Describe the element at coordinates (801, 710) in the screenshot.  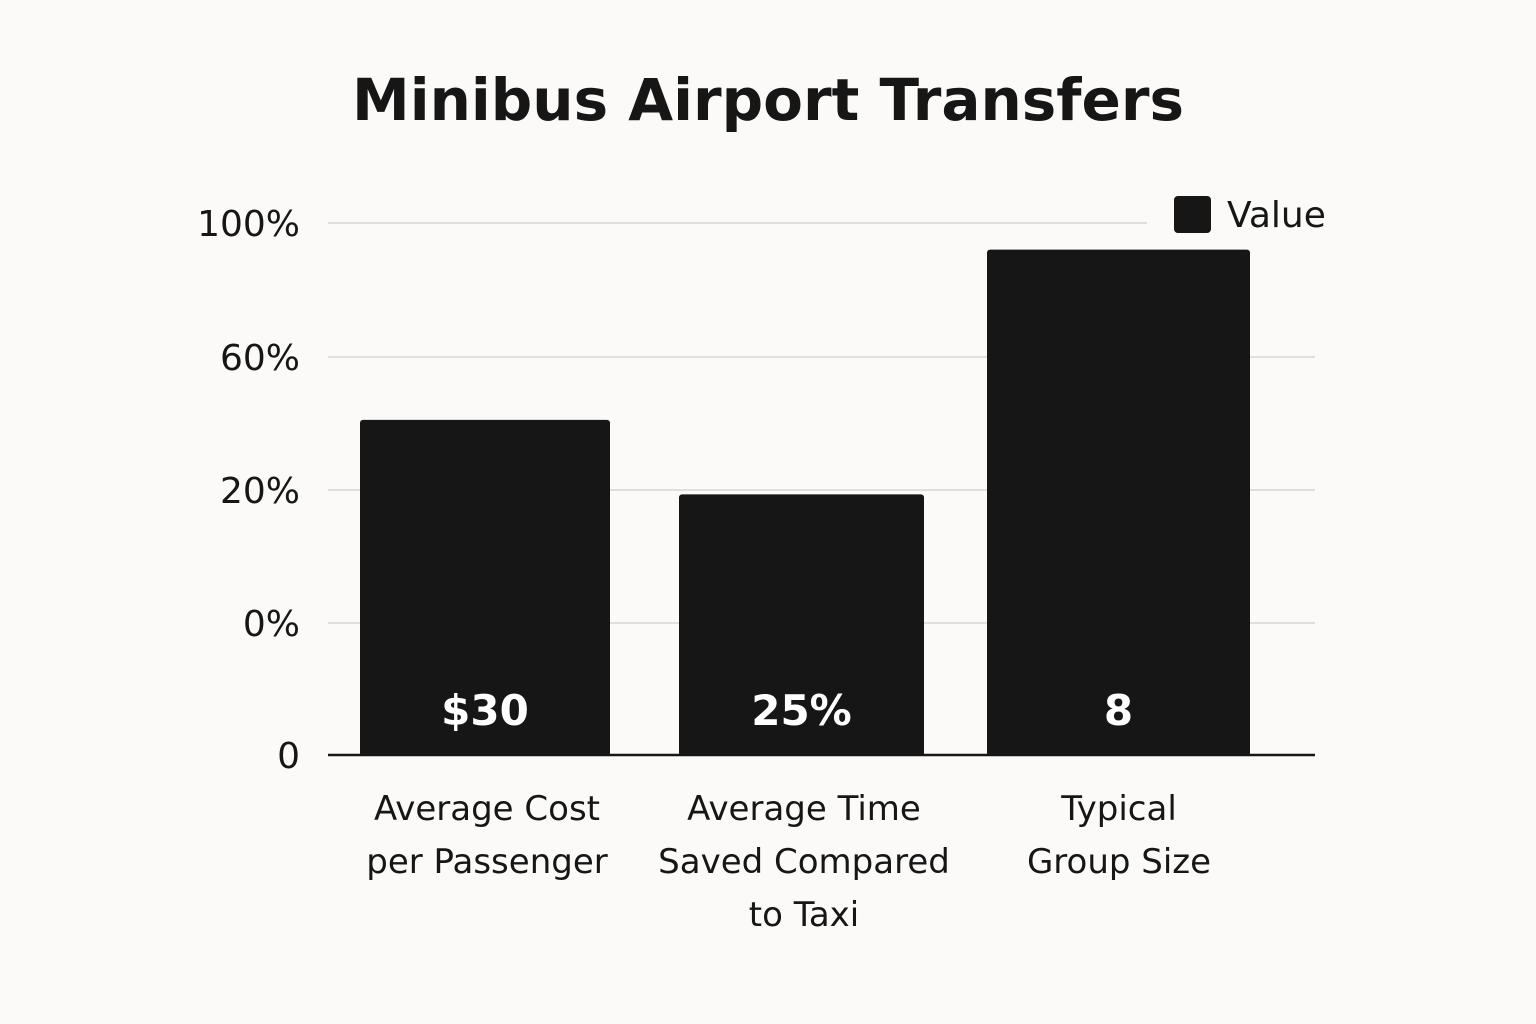
I see `bar-value-label: 25%` at that location.